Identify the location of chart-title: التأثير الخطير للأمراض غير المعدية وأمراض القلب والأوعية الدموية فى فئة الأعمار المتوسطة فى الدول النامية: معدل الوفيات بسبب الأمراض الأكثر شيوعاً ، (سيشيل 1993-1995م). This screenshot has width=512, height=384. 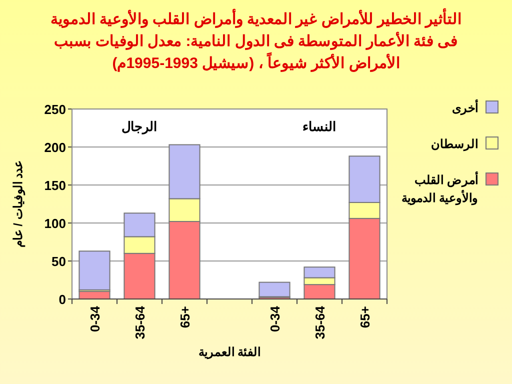
(256, 40).